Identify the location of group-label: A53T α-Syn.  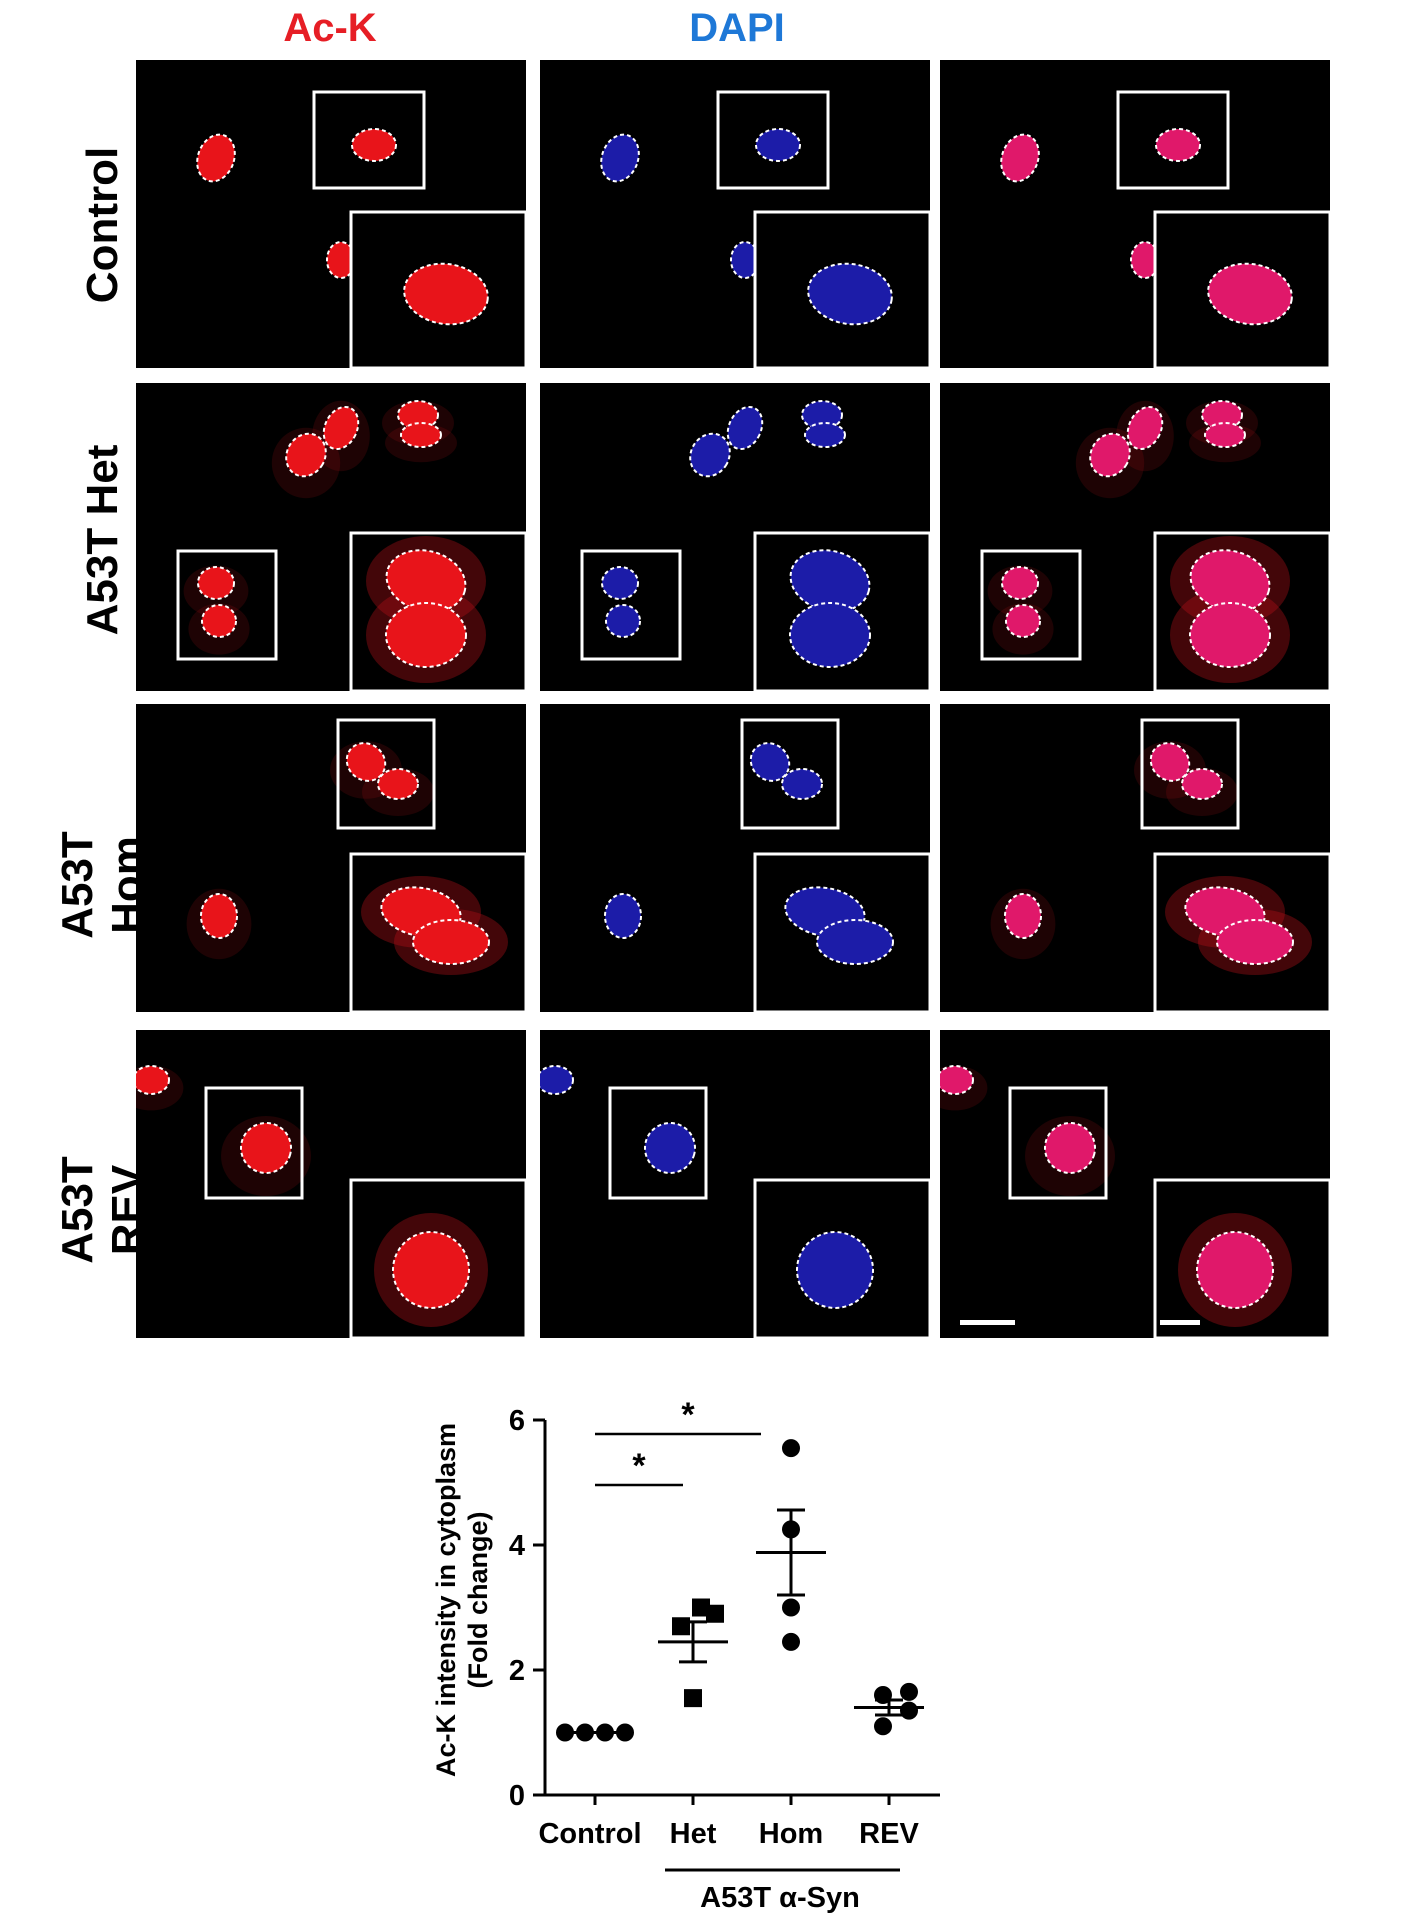
(780, 1898).